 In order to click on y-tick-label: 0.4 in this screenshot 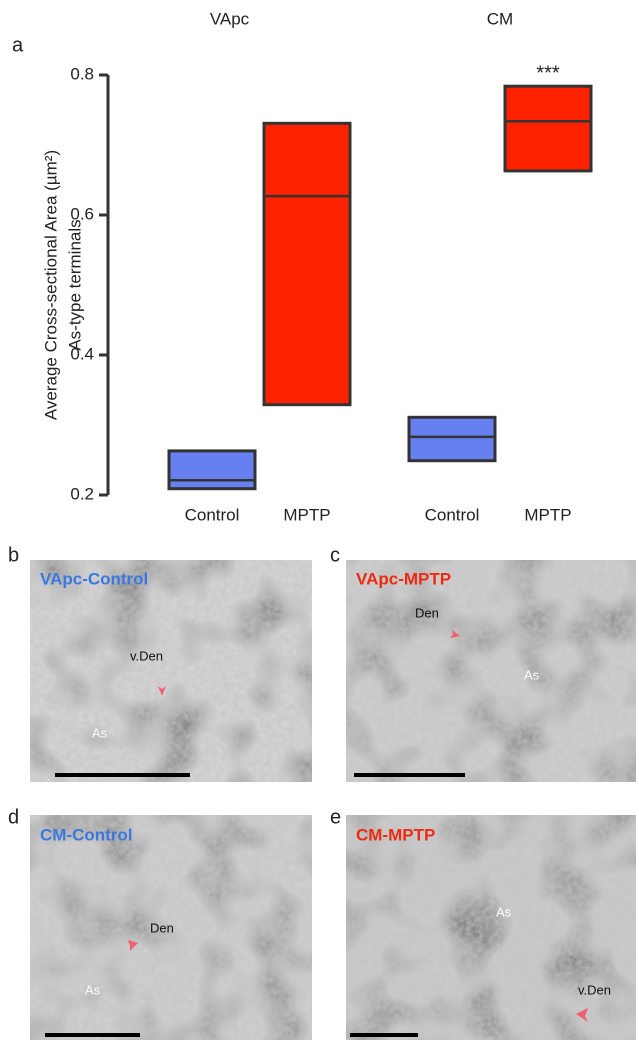, I will do `click(82, 353)`.